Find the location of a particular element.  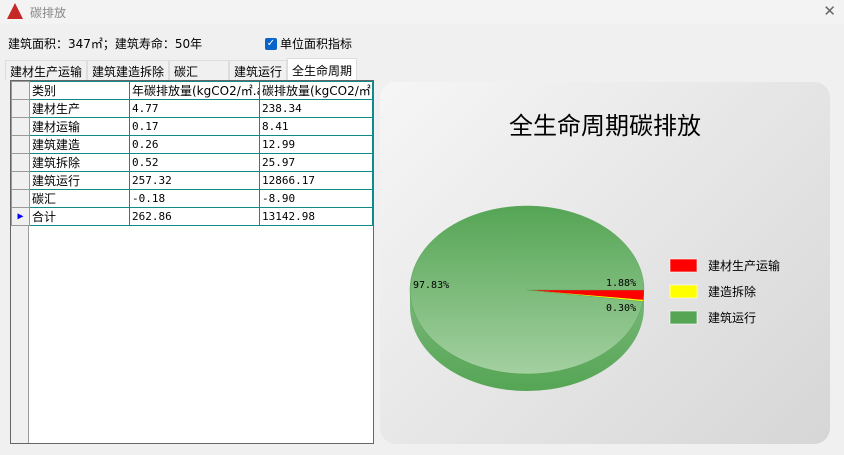

column-header: 碳排放量(kgCO2/㎡) is located at coordinates (316, 90).